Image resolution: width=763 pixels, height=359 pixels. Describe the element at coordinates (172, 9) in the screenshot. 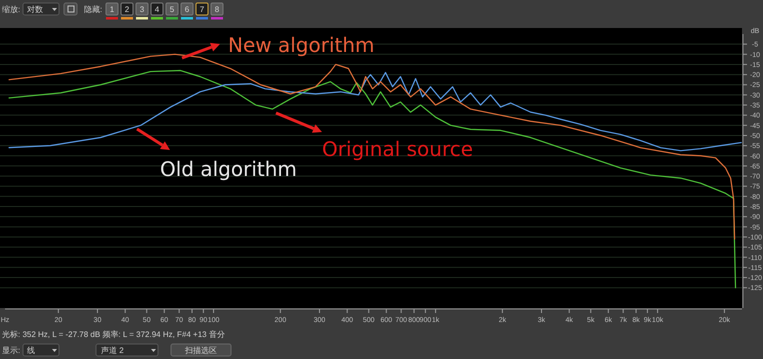

I see `text: 5` at that location.